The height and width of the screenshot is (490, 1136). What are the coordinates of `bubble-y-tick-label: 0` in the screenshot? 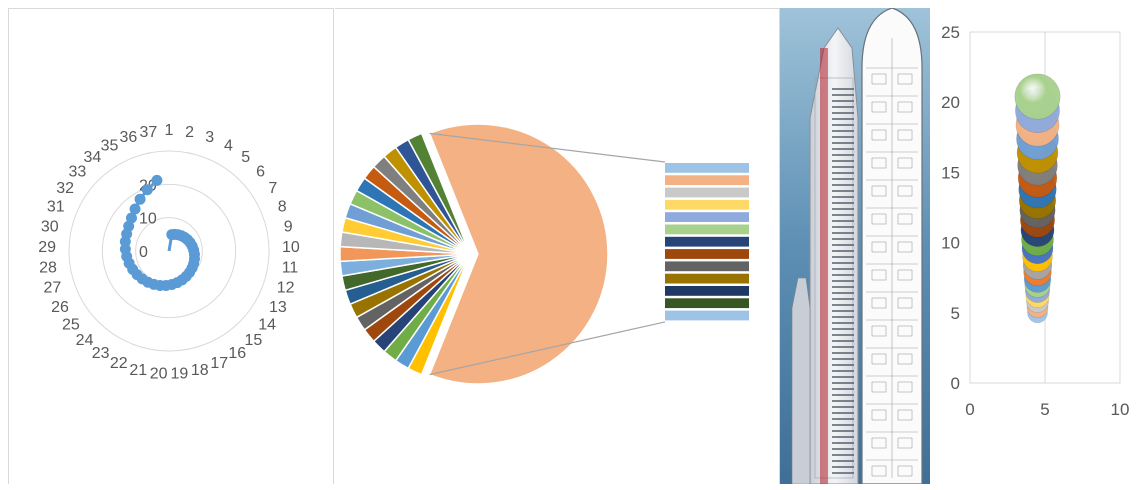 It's located at (955, 383).